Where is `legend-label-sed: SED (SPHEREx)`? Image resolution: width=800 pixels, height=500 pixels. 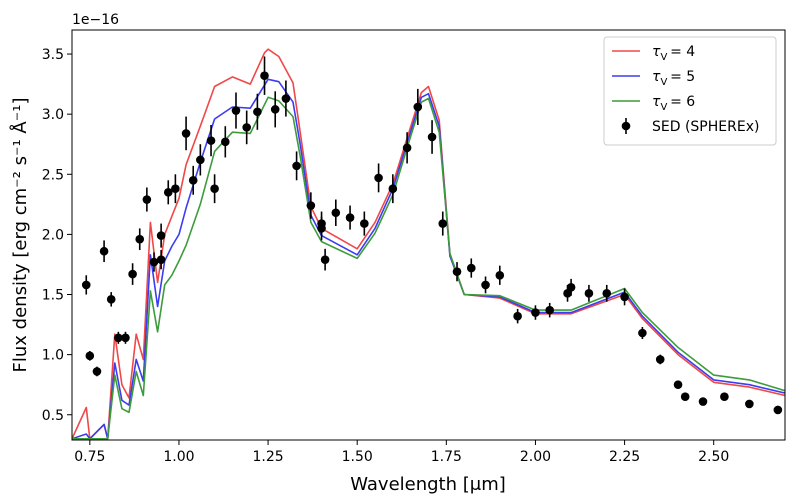 legend-label-sed: SED (SPHEREx) is located at coordinates (705, 127).